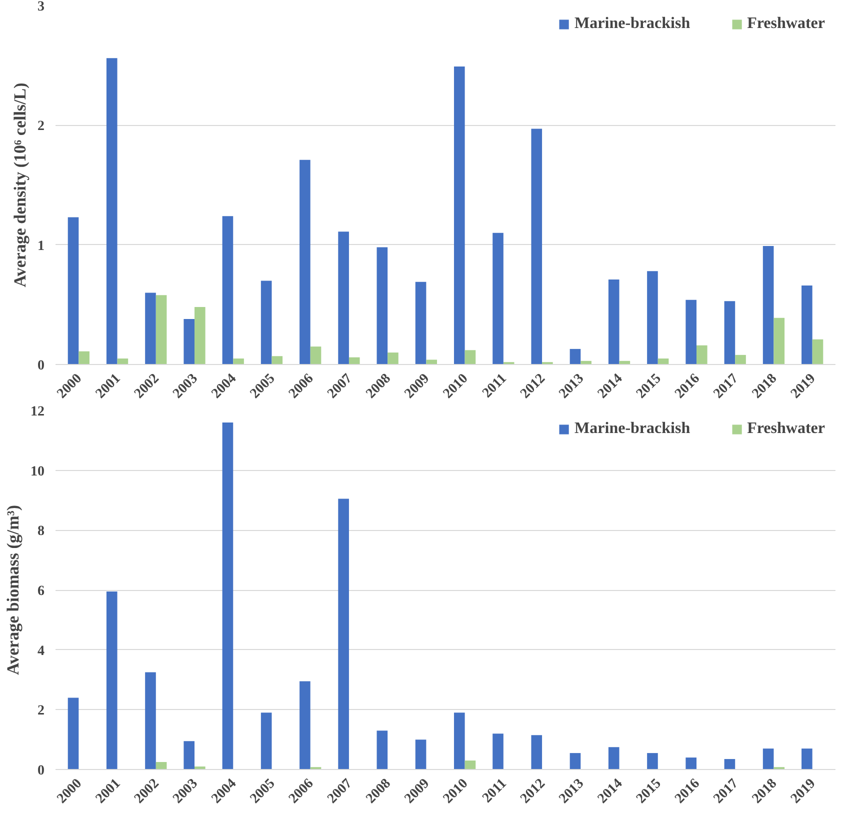  Describe the element at coordinates (37, 412) in the screenshot. I see `y-tick-label: 12` at that location.